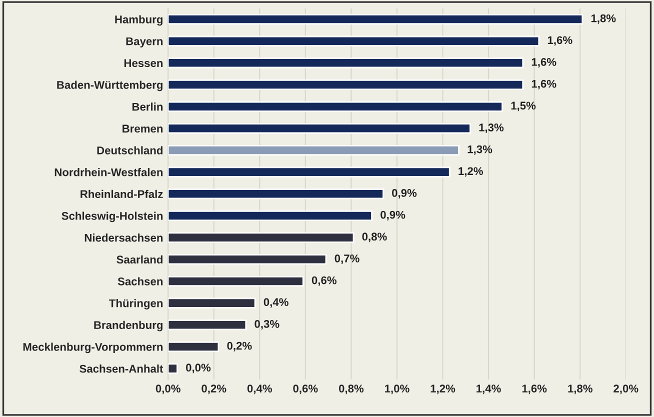 This screenshot has height=417, width=654. I want to click on y-tick-label: Deutschland, so click(129, 150).